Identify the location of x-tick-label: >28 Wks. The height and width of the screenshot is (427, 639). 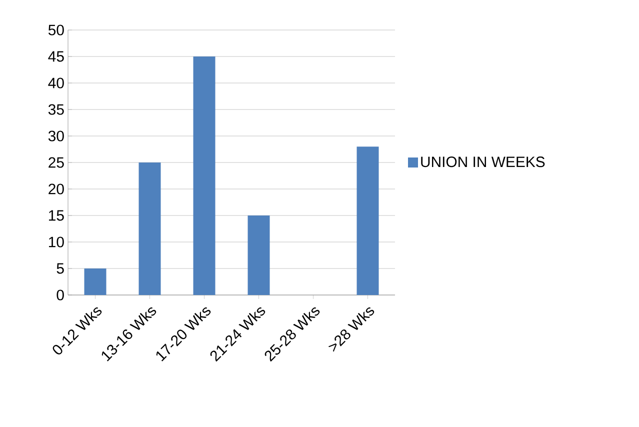
(351, 329).